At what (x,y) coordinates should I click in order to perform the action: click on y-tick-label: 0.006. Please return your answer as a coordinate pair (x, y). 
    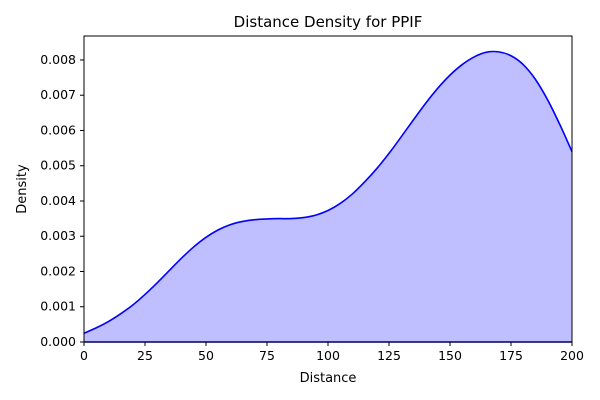
    Looking at the image, I should click on (58, 129).